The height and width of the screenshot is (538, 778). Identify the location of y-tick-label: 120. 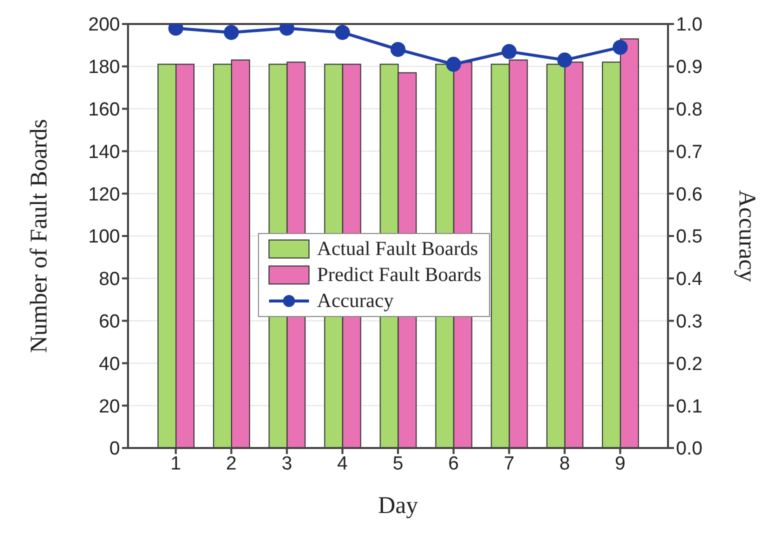
(104, 195).